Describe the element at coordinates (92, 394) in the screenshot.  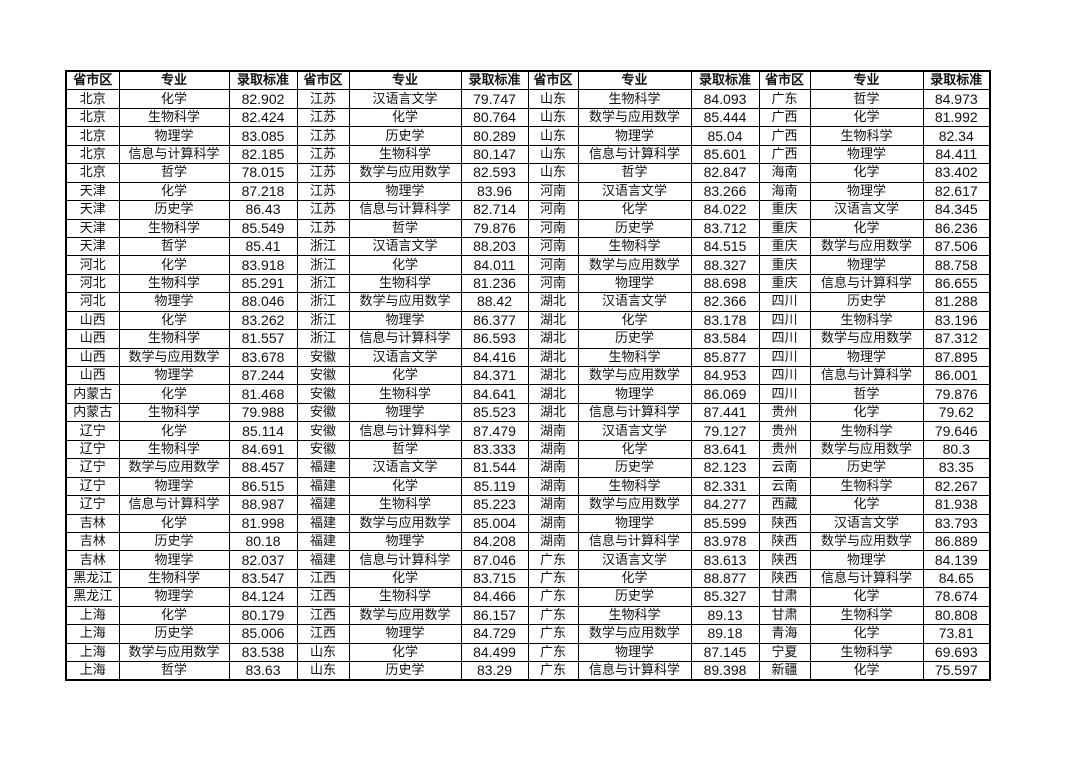
I see `province-cell: 内蒙古` at that location.